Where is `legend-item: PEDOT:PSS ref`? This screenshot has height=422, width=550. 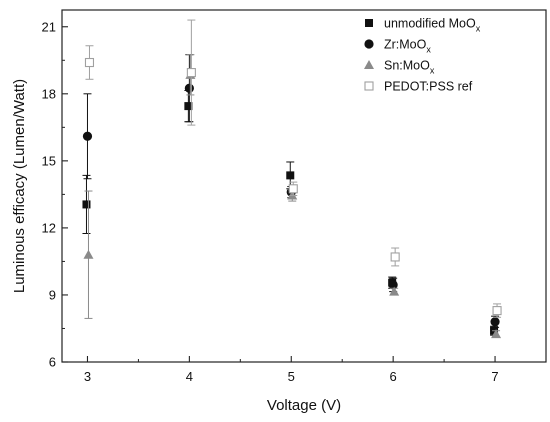 legend-item: PEDOT:PSS ref is located at coordinates (418, 87).